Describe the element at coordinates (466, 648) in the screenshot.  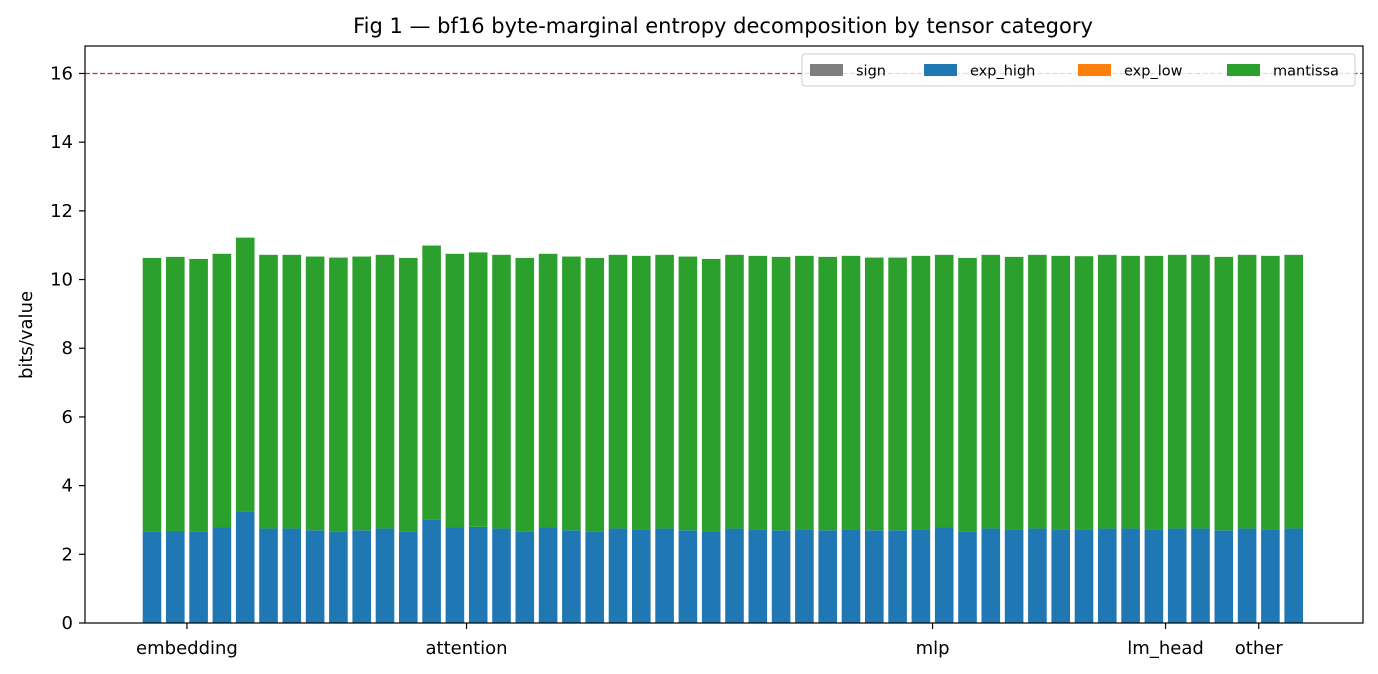
I see `x-tick-label-attention: attention` at that location.